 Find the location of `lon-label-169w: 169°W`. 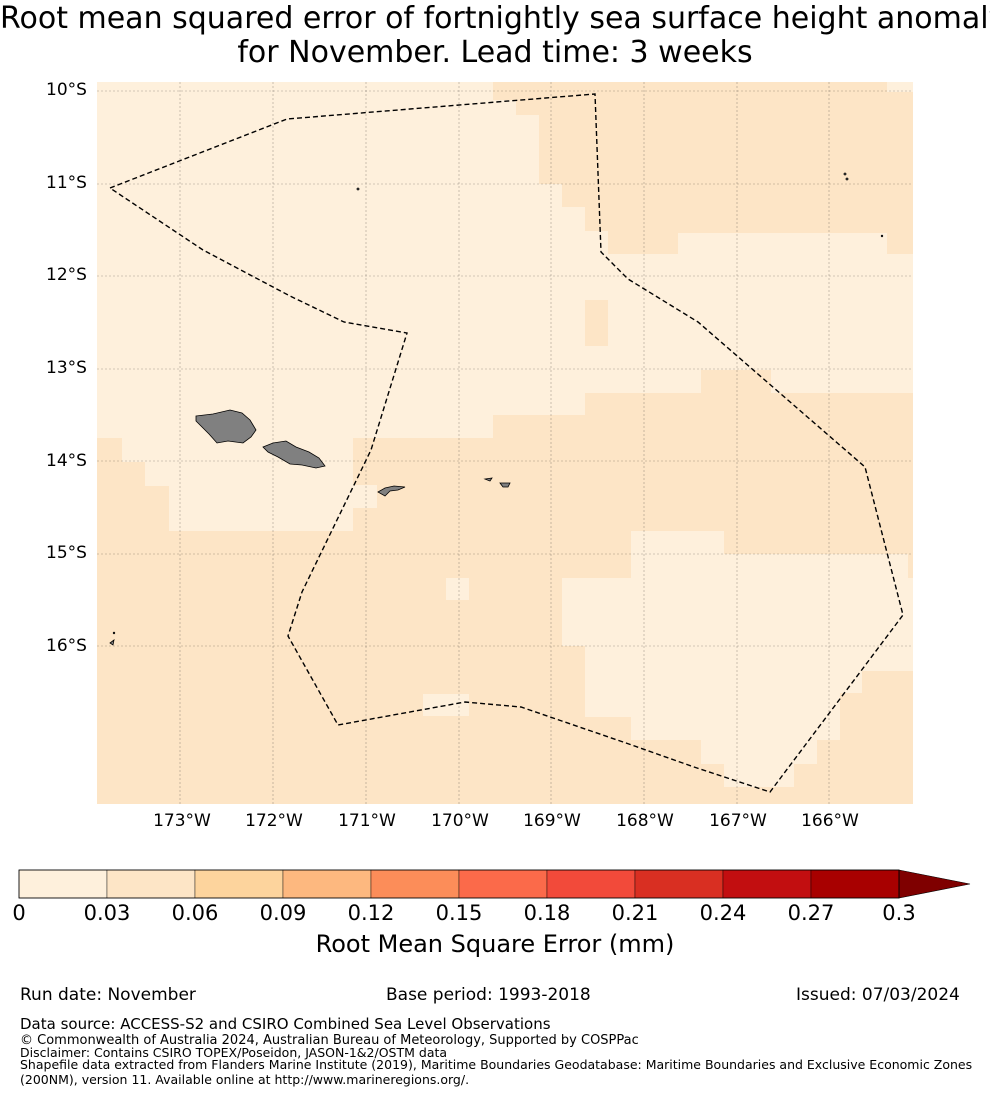

lon-label-169w: 169°W is located at coordinates (552, 821).